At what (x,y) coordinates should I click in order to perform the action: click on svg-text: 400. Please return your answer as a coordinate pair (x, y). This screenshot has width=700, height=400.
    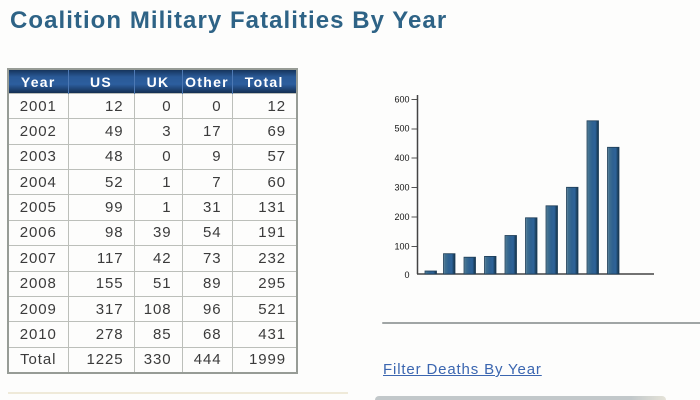
    Looking at the image, I should click on (401, 158).